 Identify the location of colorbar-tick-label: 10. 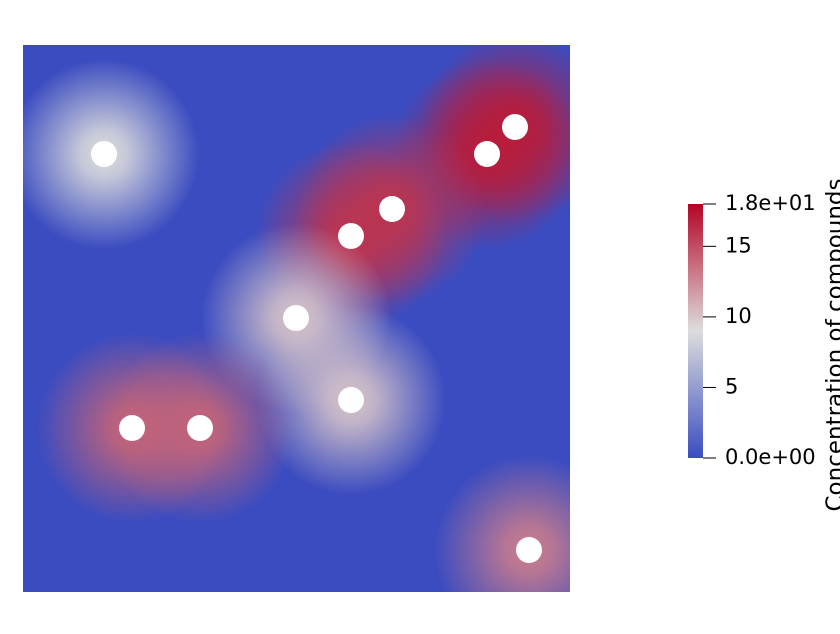
(738, 316).